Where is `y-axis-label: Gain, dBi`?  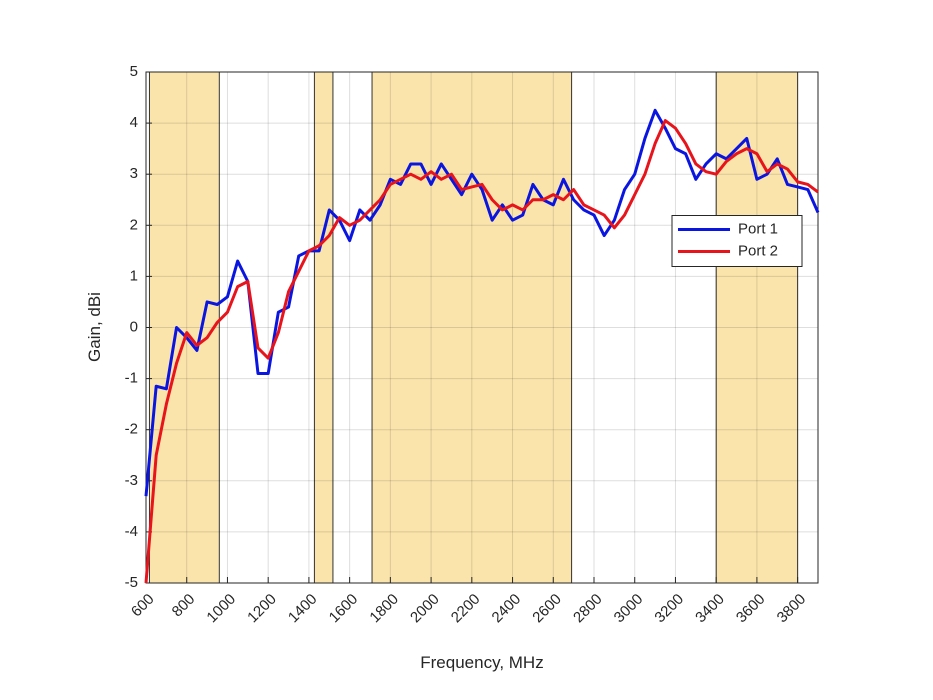
y-axis-label: Gain, dBi is located at coordinates (94, 327).